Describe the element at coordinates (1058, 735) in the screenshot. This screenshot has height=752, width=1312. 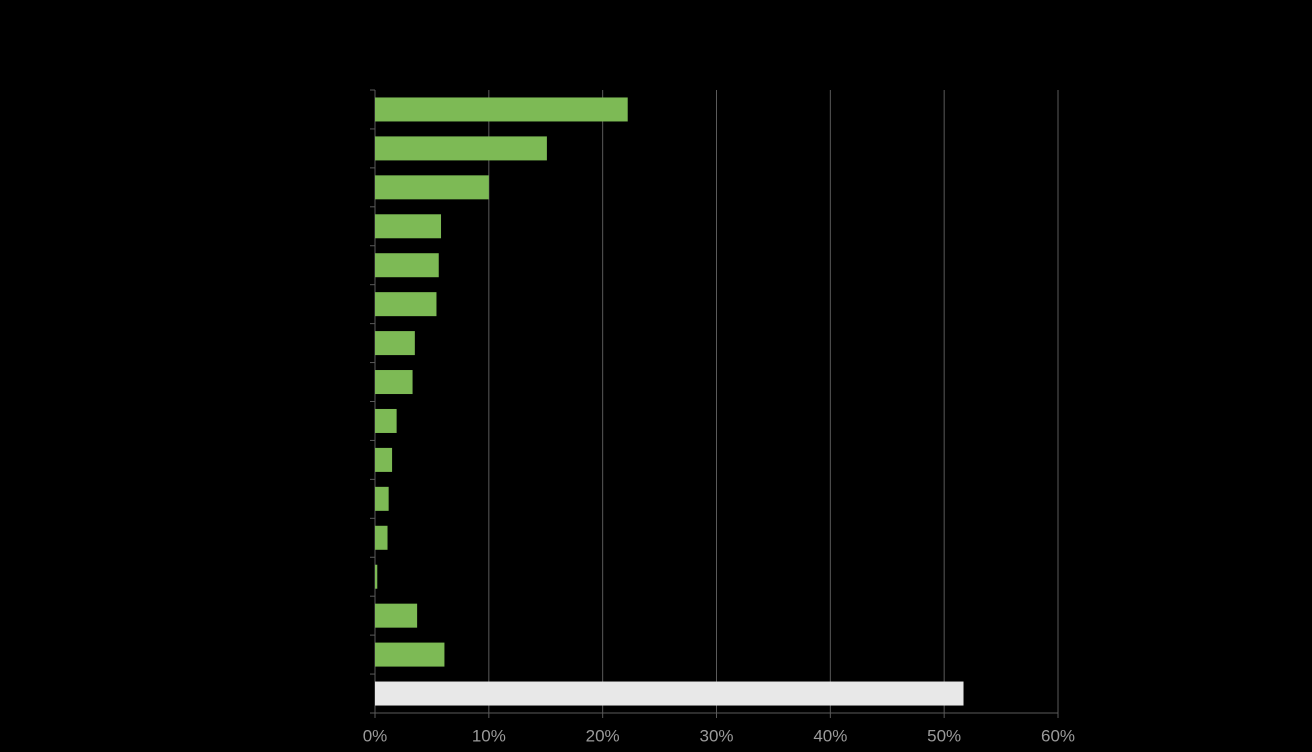
I see `x-tick-label: 60%` at that location.